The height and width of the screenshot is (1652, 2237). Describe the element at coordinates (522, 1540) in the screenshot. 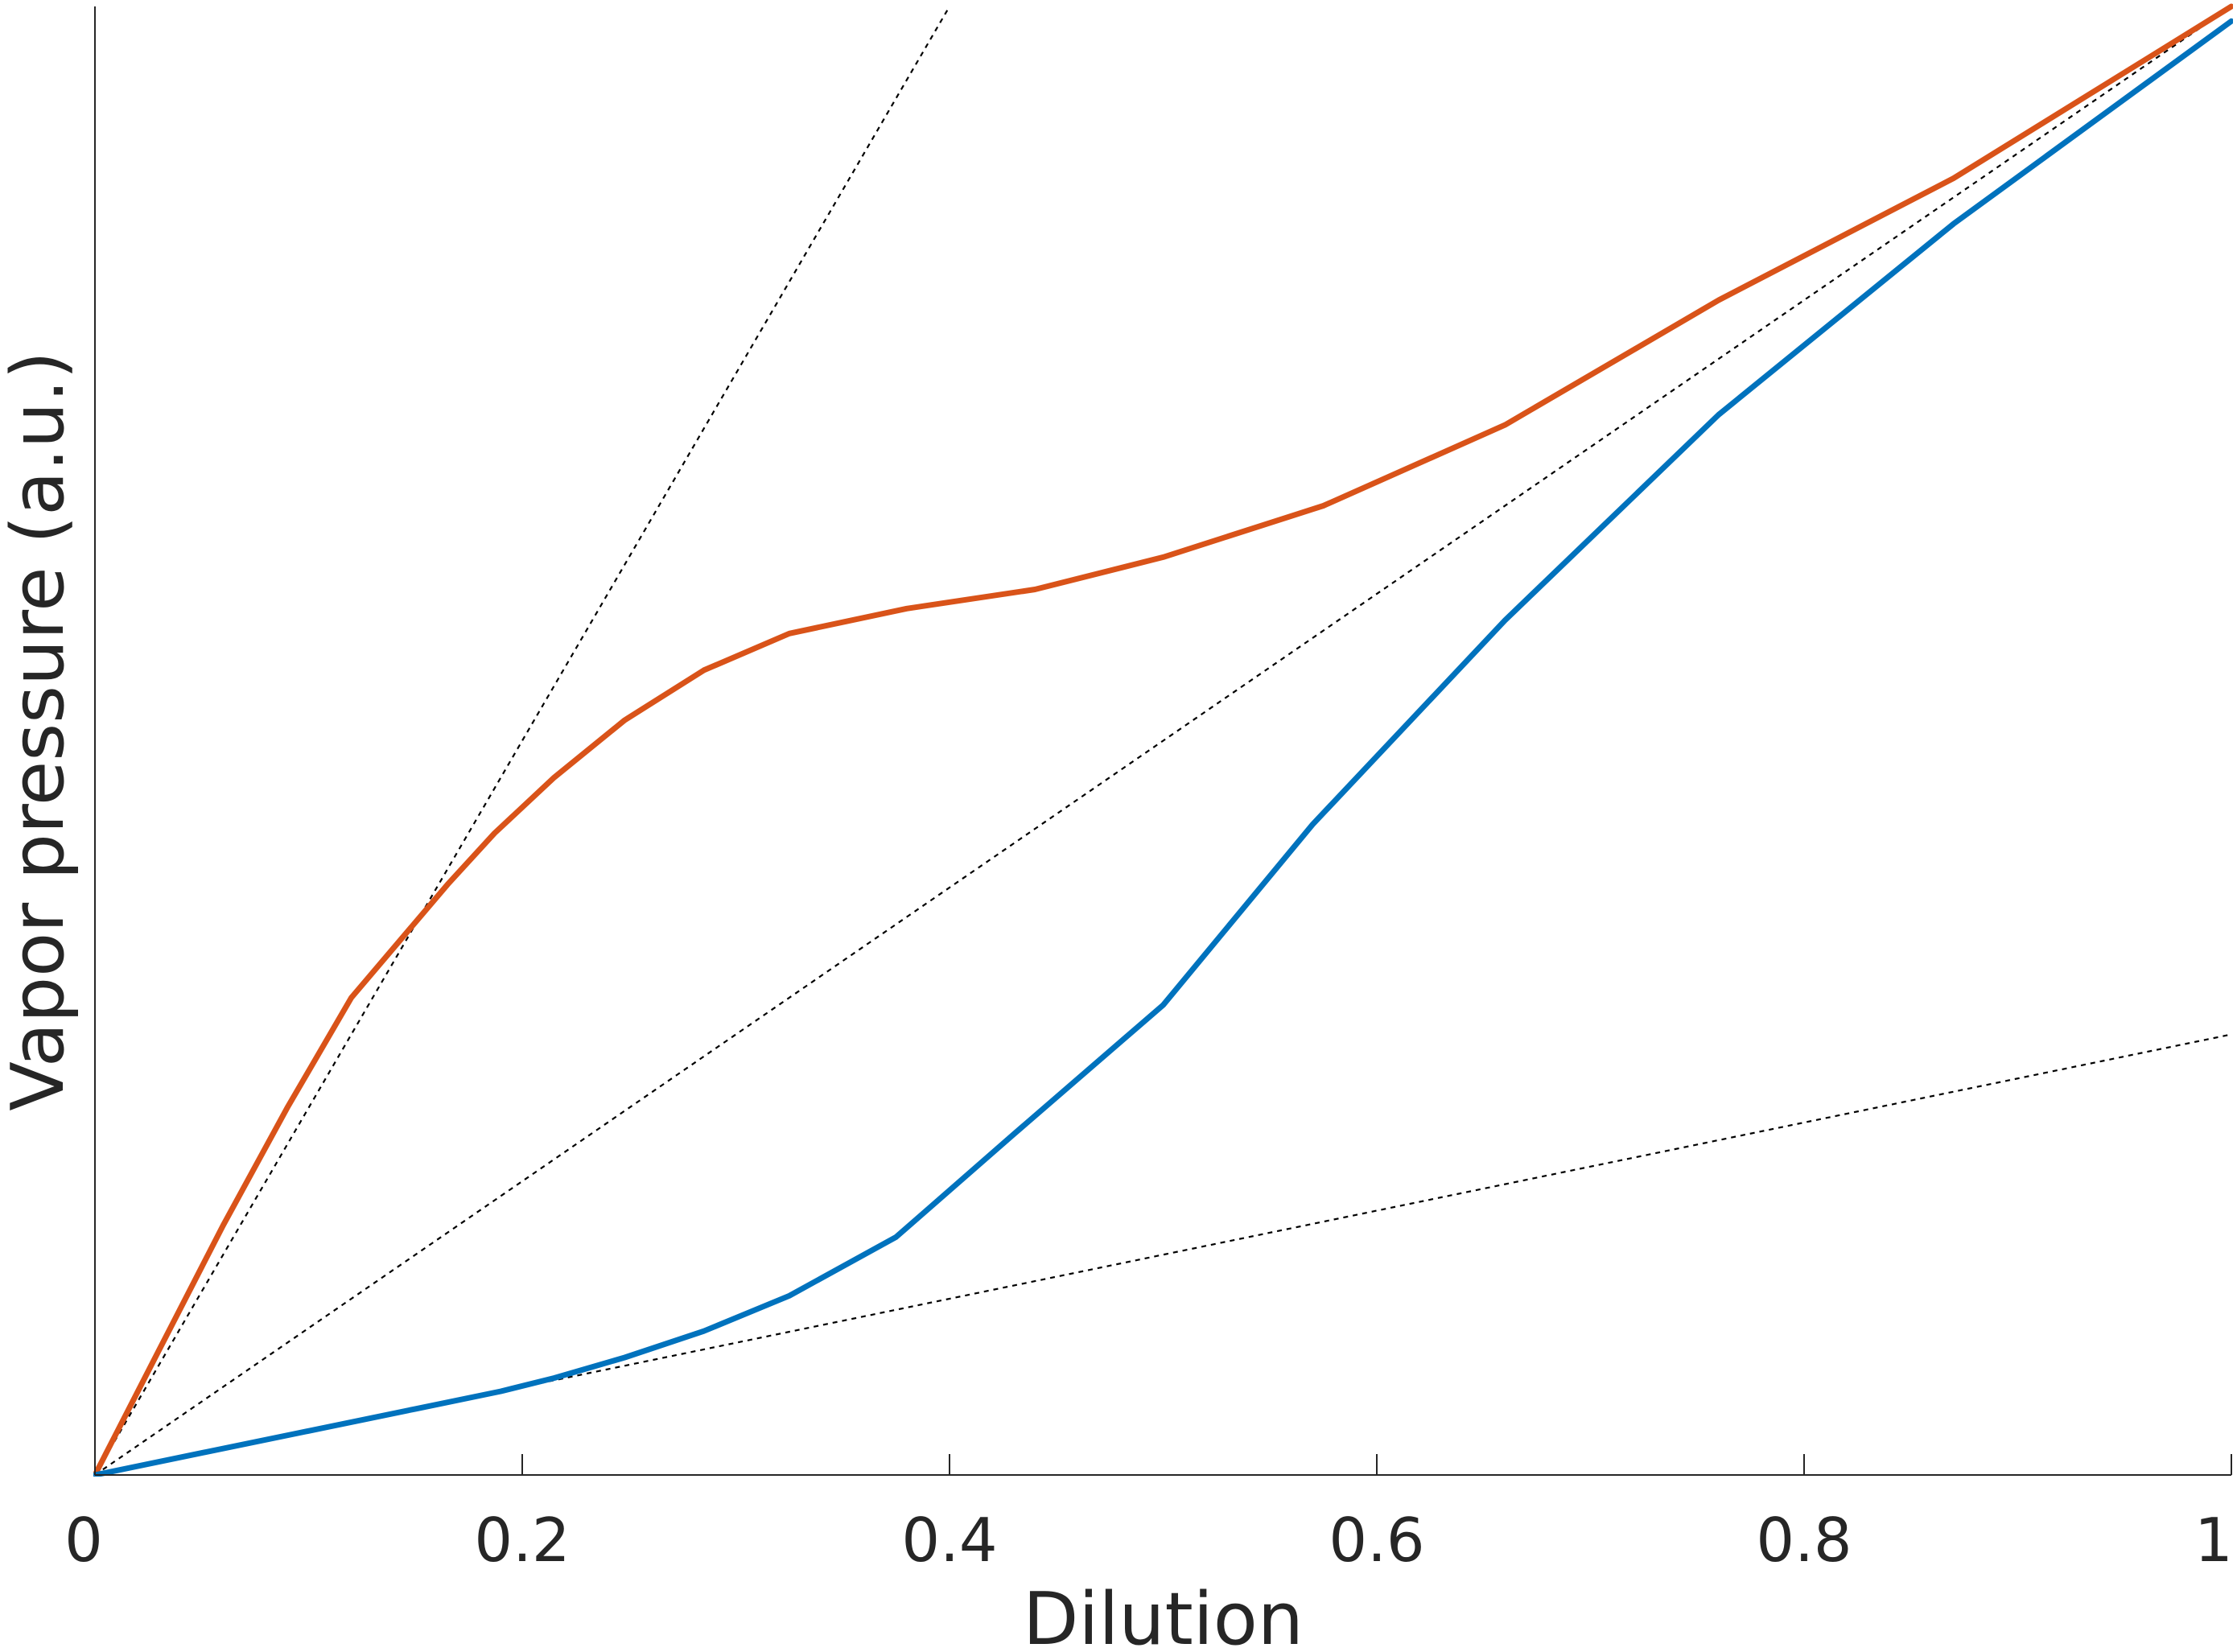

I see `x-tick-label: 0.2` at that location.